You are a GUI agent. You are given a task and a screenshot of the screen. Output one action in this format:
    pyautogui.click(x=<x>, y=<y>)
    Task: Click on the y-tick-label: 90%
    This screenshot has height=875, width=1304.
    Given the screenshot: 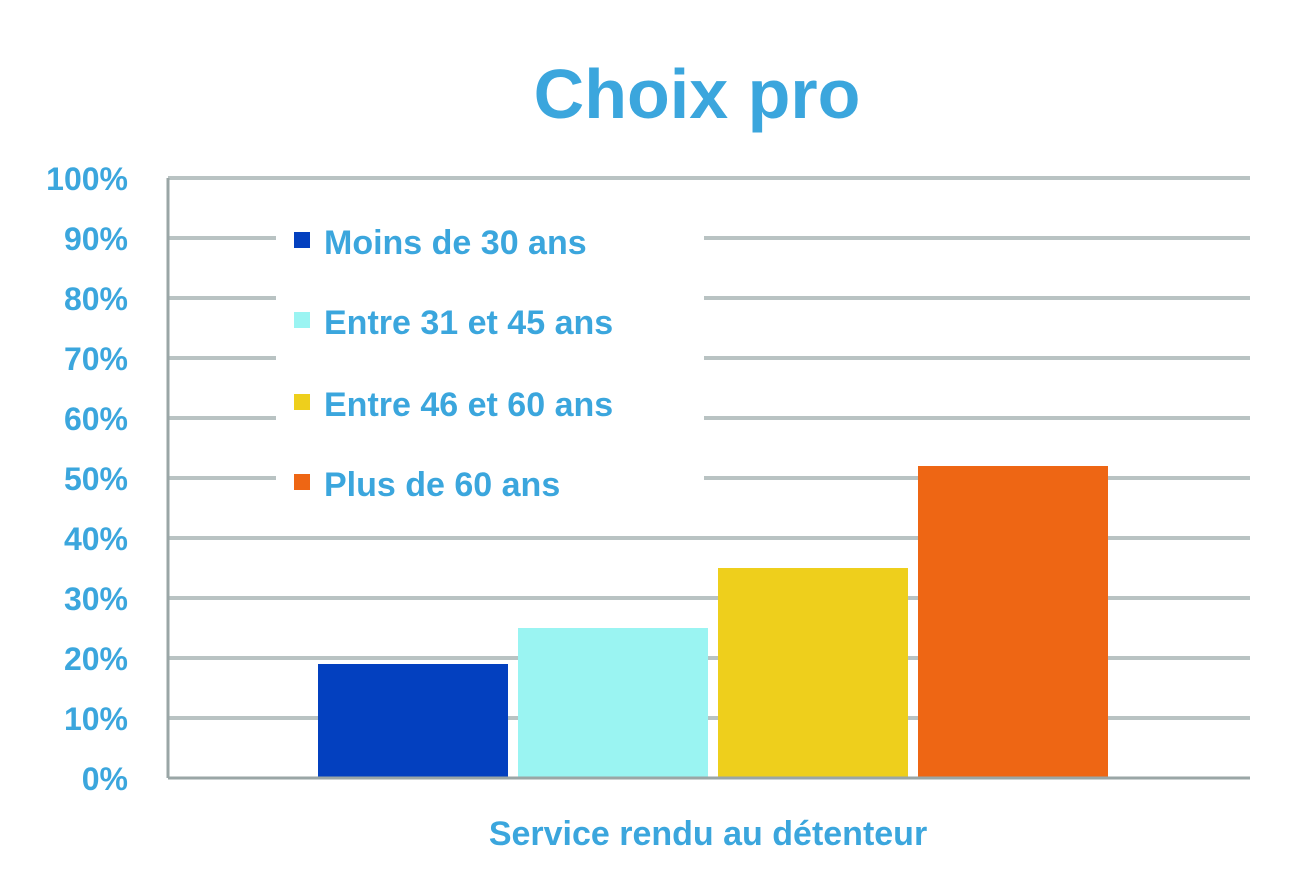 What is the action you would take?
    pyautogui.click(x=96, y=239)
    